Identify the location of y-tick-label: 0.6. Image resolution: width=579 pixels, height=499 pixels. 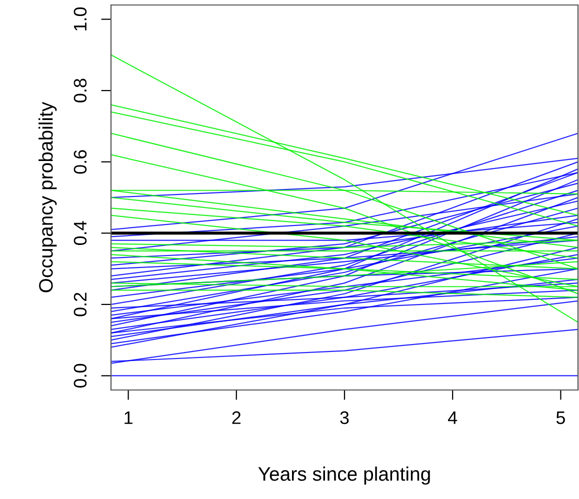
(80, 162).